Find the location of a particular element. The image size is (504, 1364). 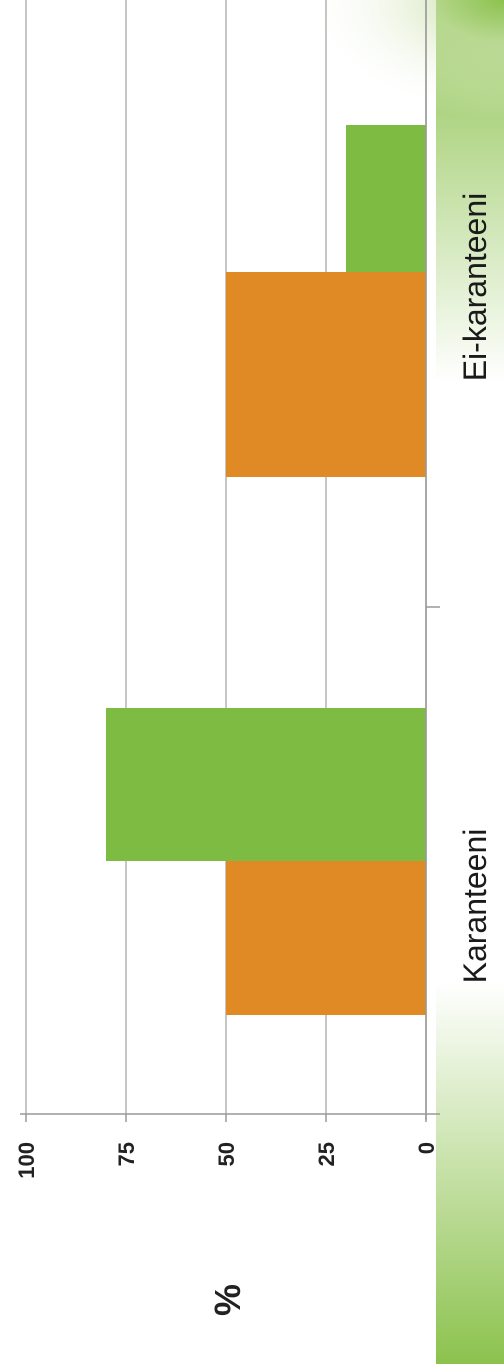

category-label-ei-karanteeni: Ei-karanteeni is located at coordinates (475, 287).